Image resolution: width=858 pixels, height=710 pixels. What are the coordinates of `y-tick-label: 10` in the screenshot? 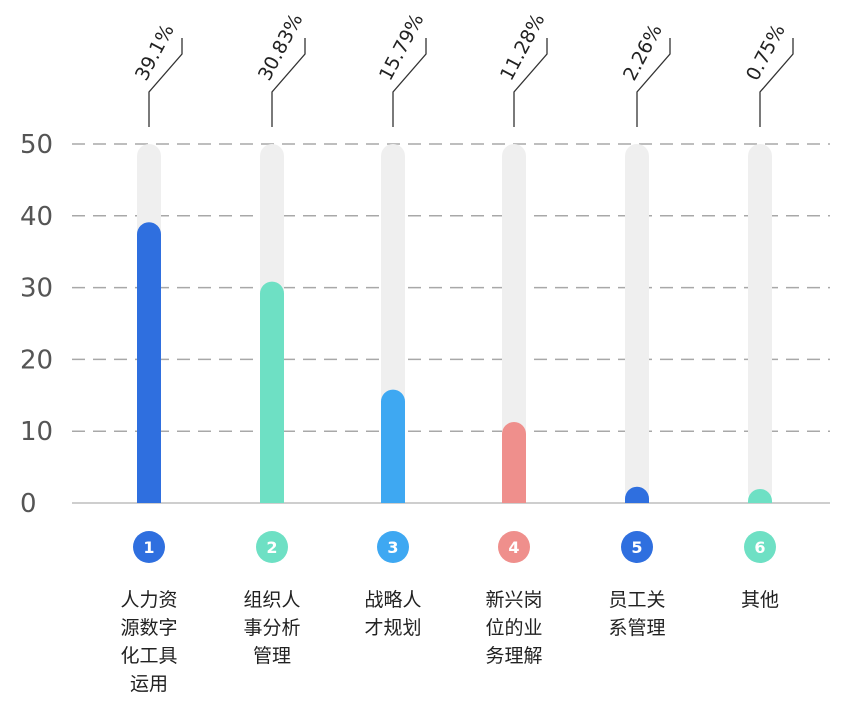 It's located at (36, 432).